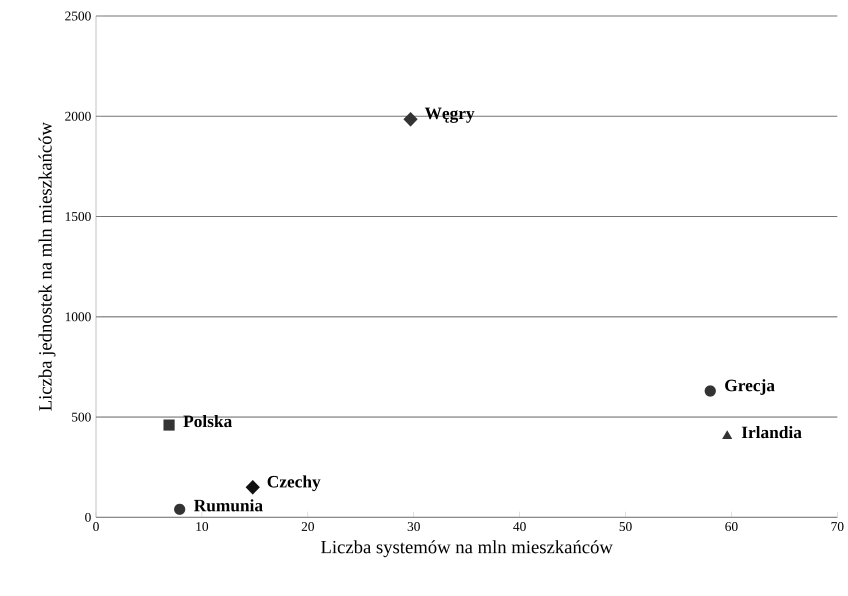  I want to click on y-tick-label: 1000, so click(78, 317).